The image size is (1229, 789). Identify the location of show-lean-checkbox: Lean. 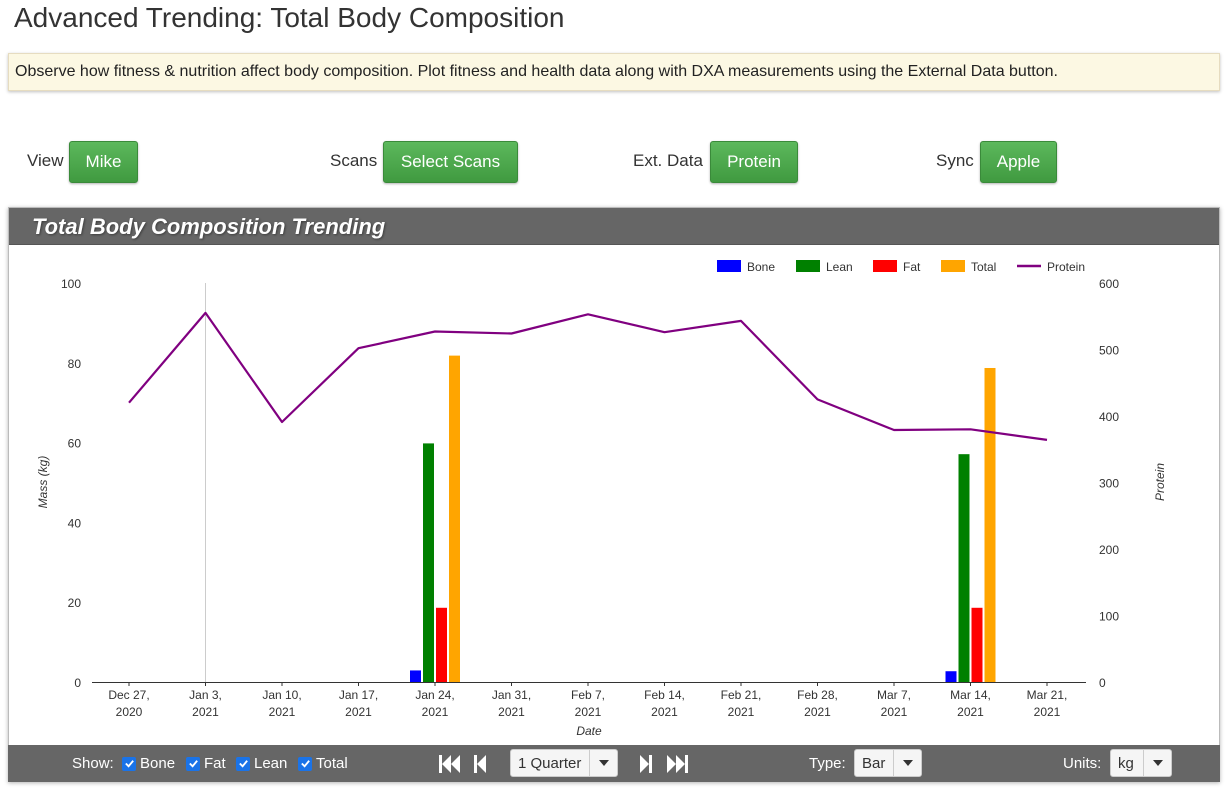
(261, 763).